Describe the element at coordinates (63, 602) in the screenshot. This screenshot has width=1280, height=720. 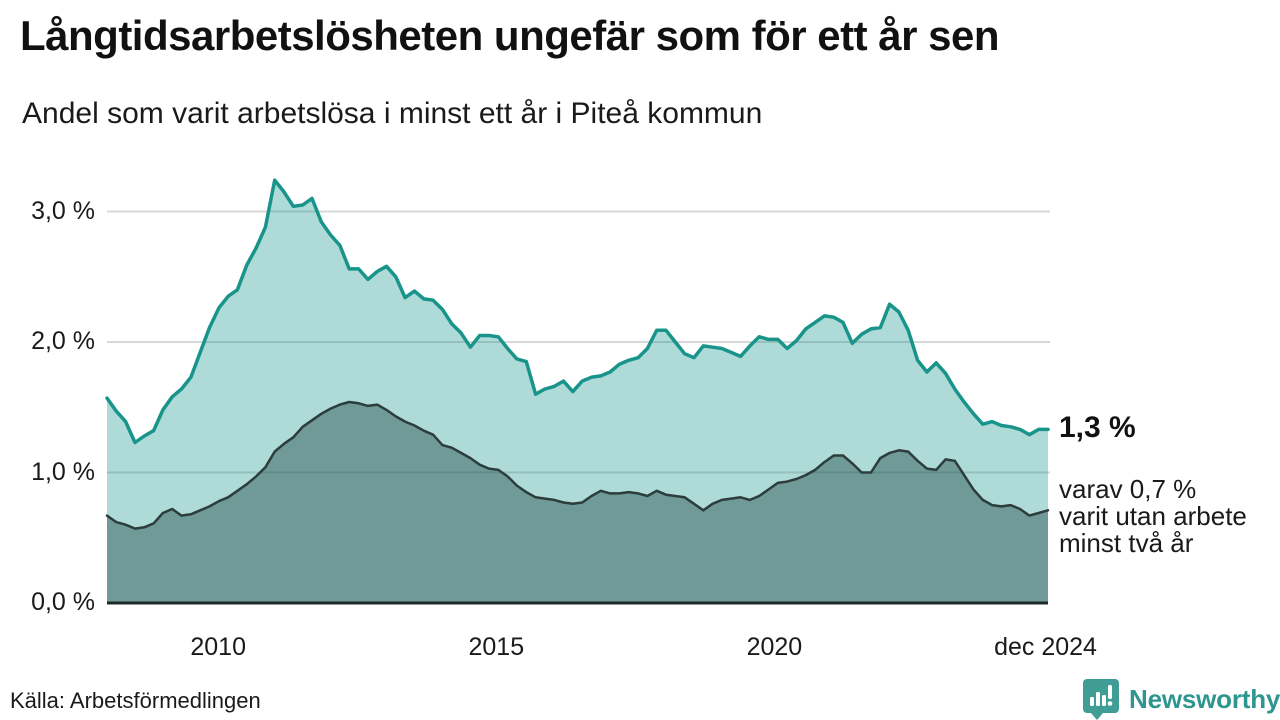
I see `y-tick-label: 0,0 %` at that location.